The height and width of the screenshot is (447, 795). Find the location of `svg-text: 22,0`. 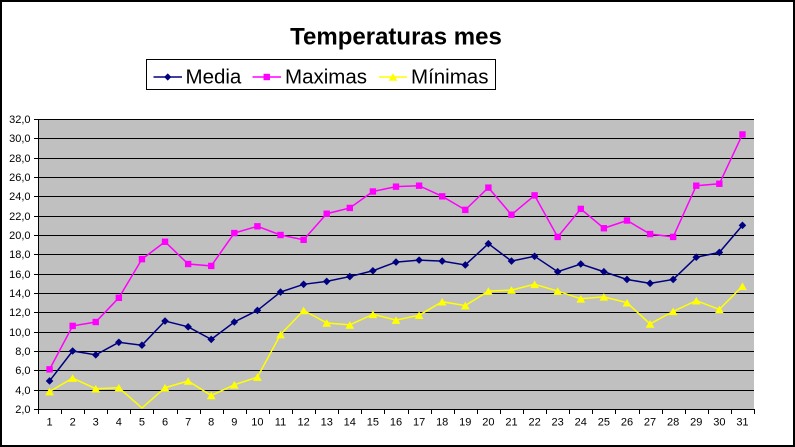

svg-text: 22,0 is located at coordinates (19, 217).